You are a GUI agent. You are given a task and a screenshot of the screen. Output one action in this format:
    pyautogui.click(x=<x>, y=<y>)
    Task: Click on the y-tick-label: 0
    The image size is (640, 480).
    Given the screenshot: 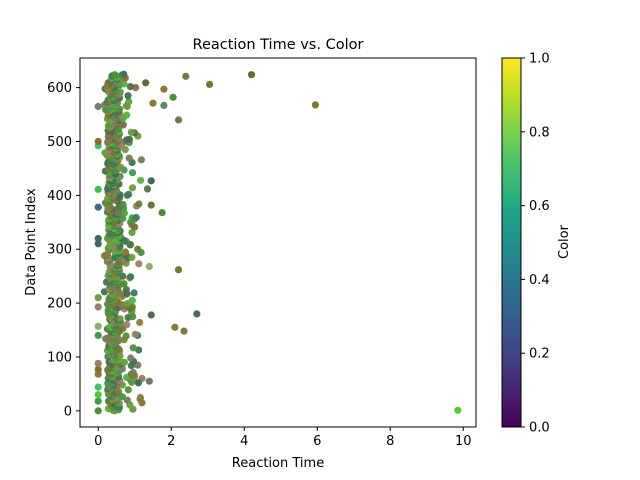 What is the action you would take?
    pyautogui.click(x=68, y=411)
    